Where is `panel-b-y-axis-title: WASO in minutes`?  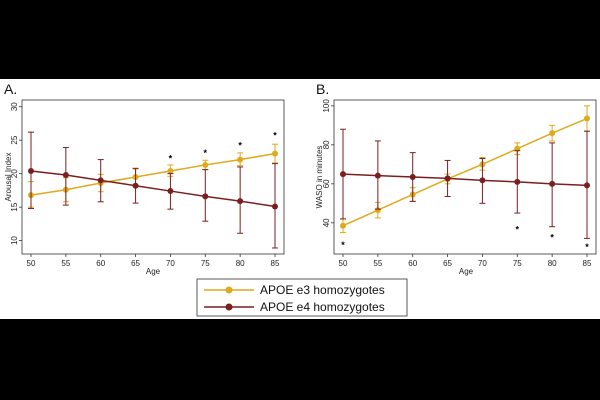 panel-b-y-axis-title: WASO in minutes is located at coordinates (319, 177).